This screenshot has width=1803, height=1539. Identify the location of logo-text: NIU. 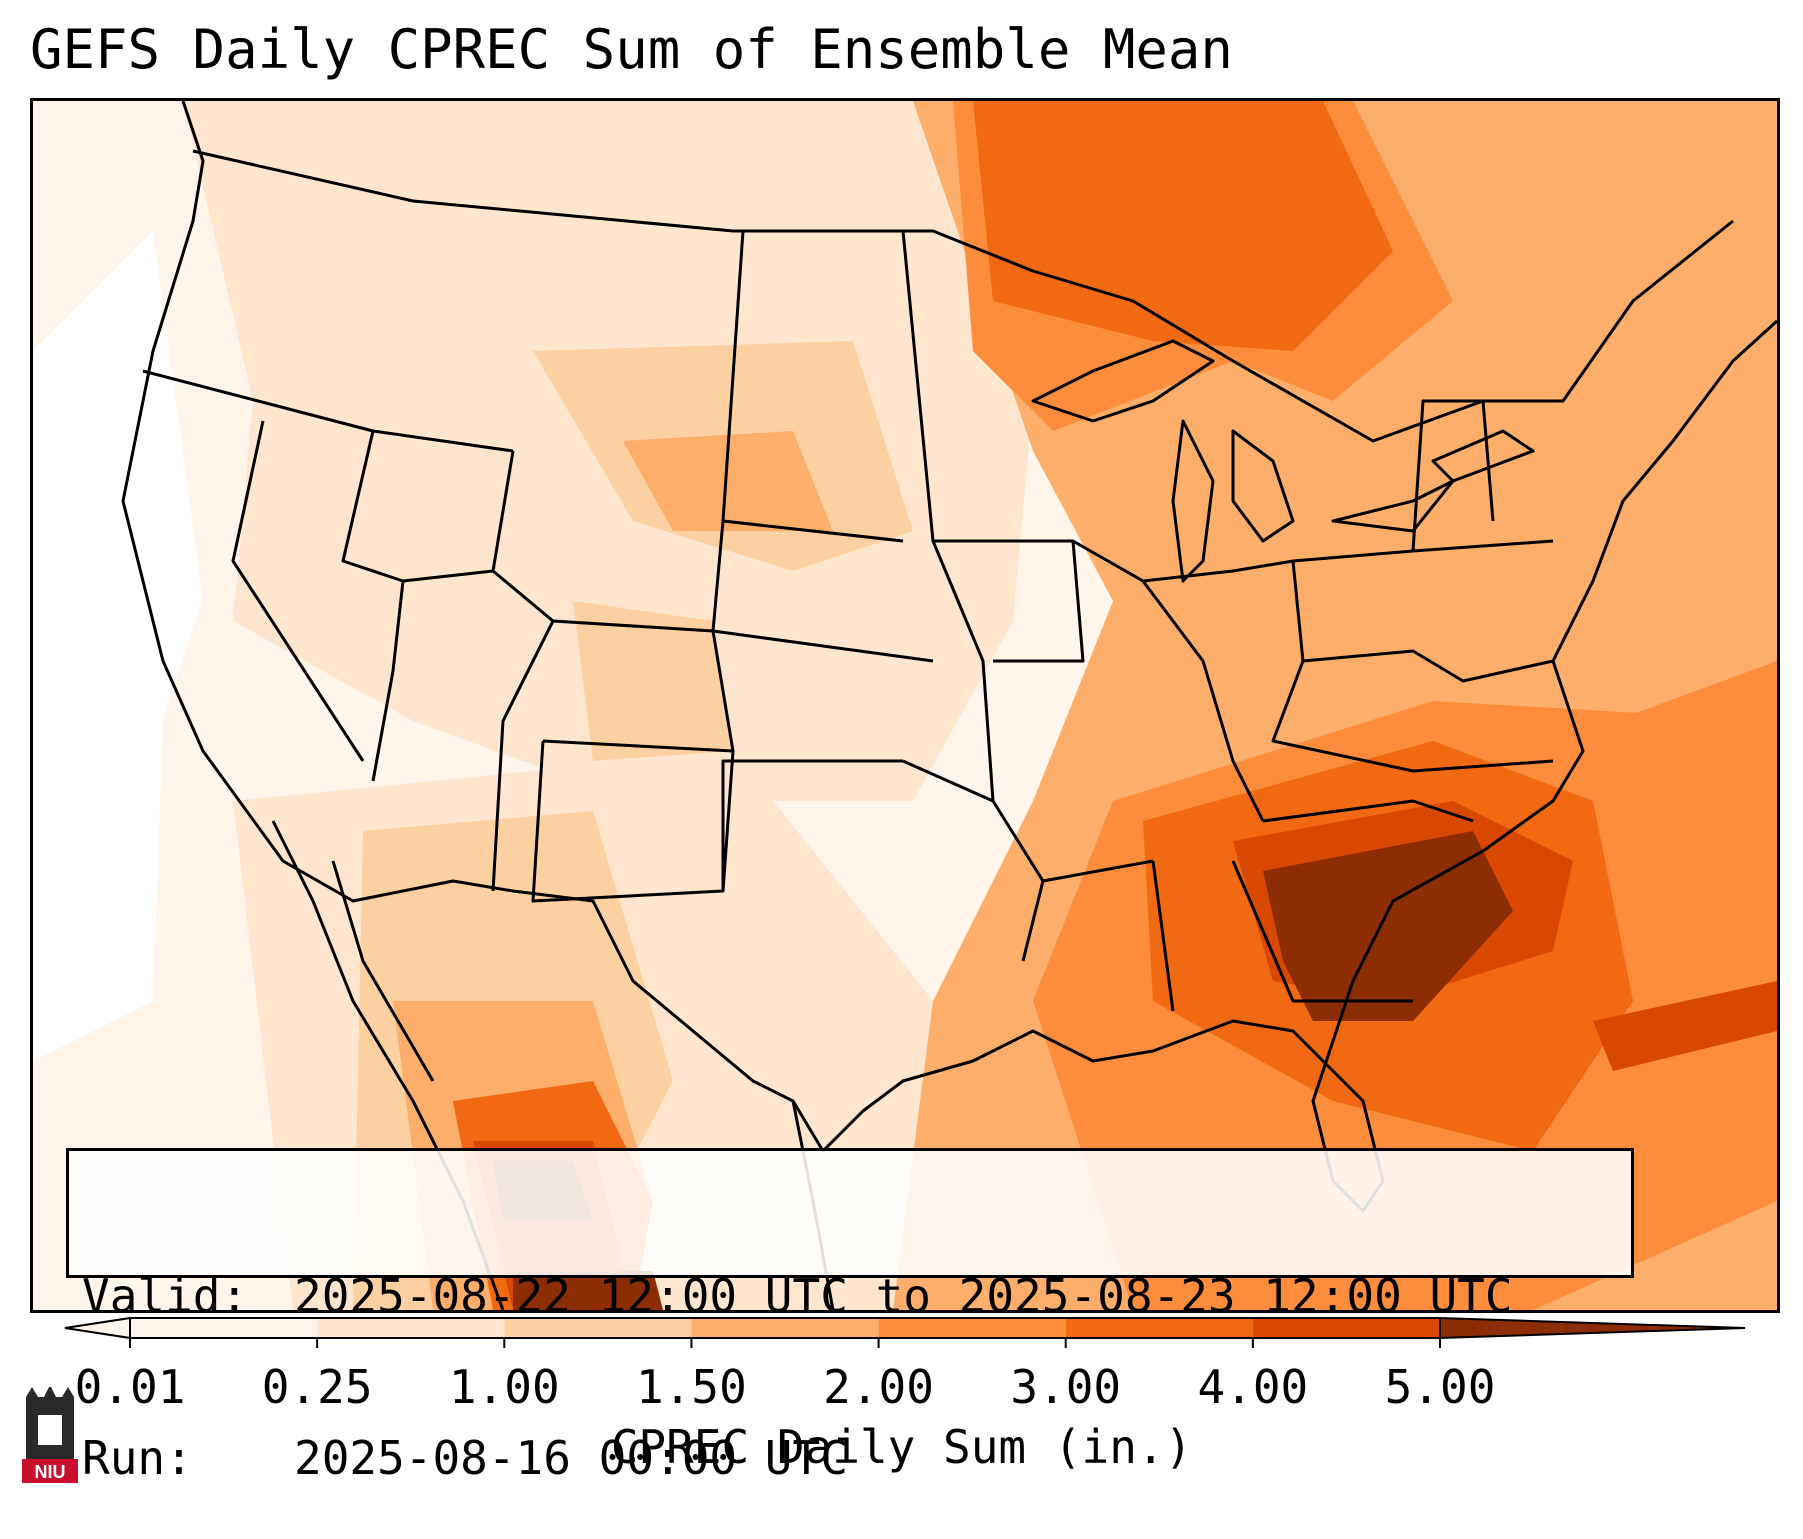
(50, 1472).